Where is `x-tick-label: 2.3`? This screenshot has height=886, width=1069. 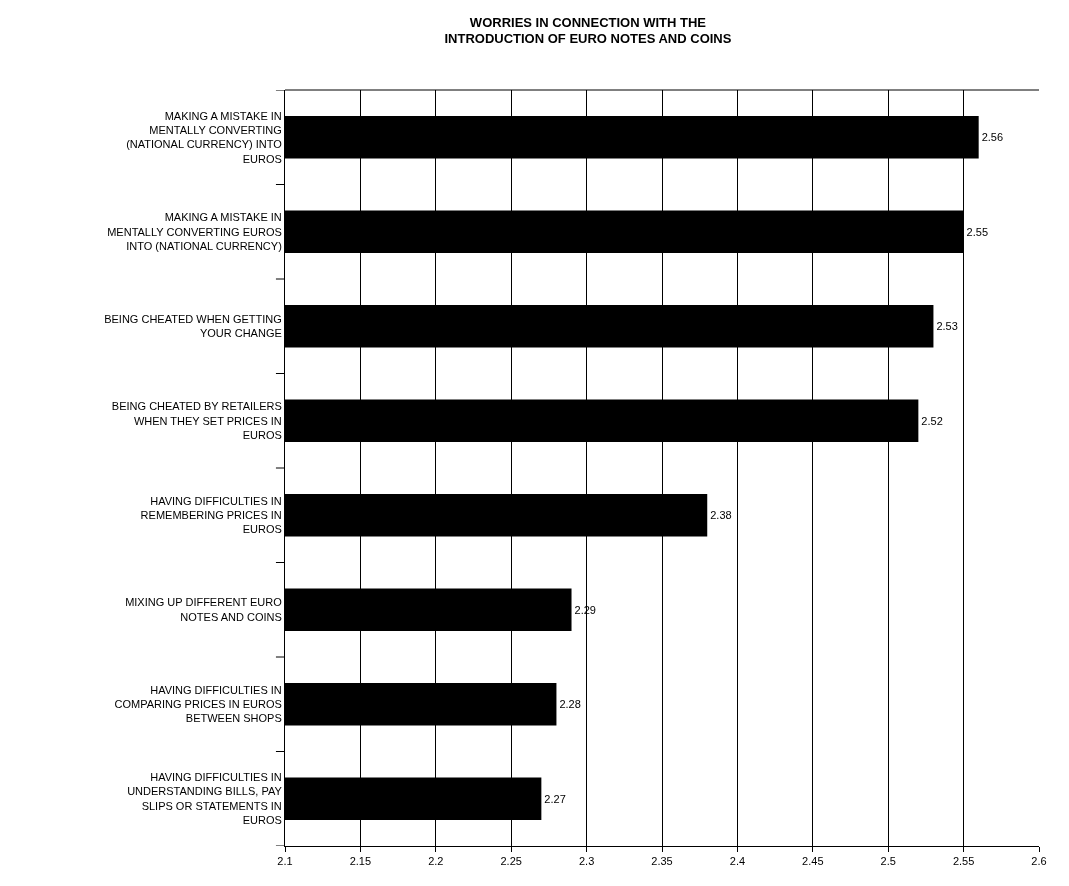 x-tick-label: 2.3 is located at coordinates (586, 861).